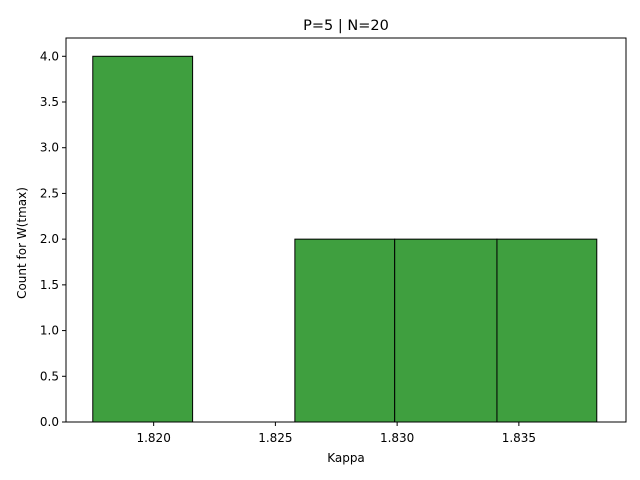 The image size is (640, 480). I want to click on y-tick-label-6: 3.0, so click(49, 148).